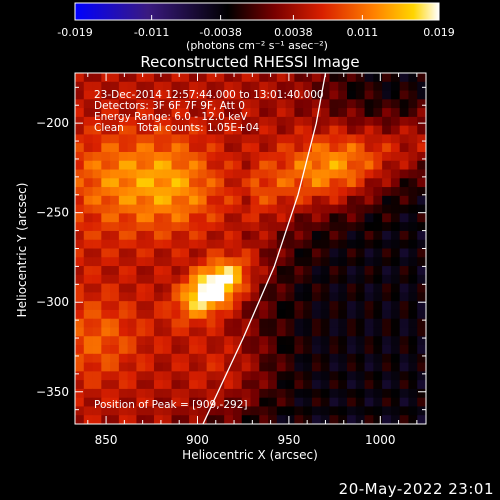 The width and height of the screenshot is (500, 500). Describe the element at coordinates (52, 123) in the screenshot. I see `y-tick-label: −200` at that location.